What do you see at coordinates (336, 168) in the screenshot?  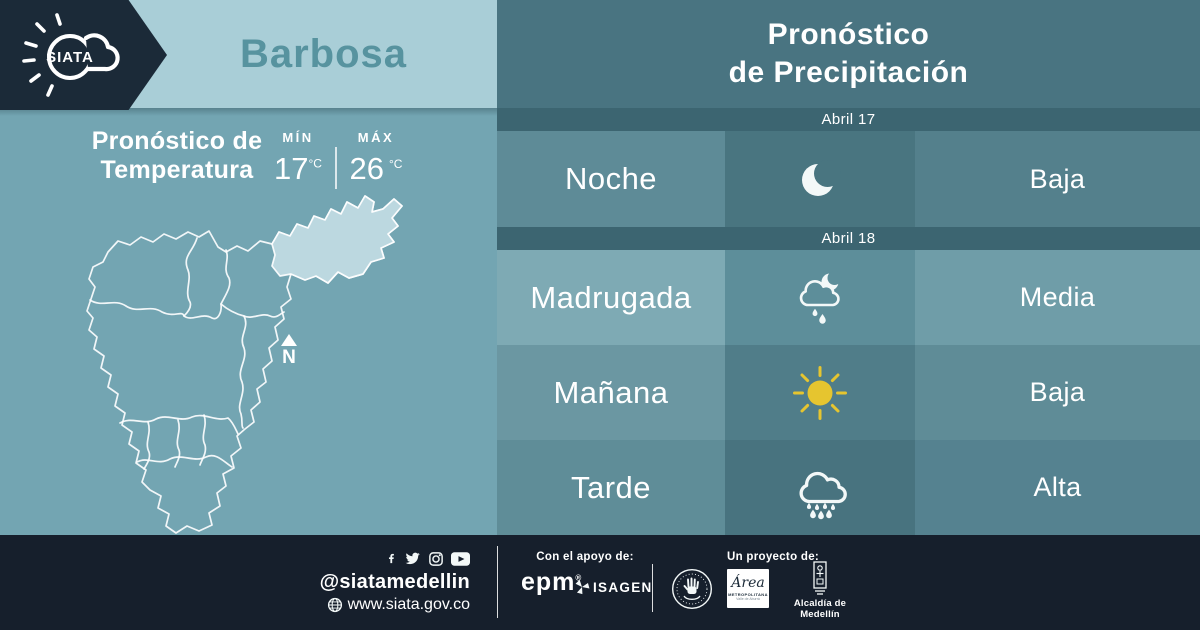 I see `temperature-divider` at bounding box center [336, 168].